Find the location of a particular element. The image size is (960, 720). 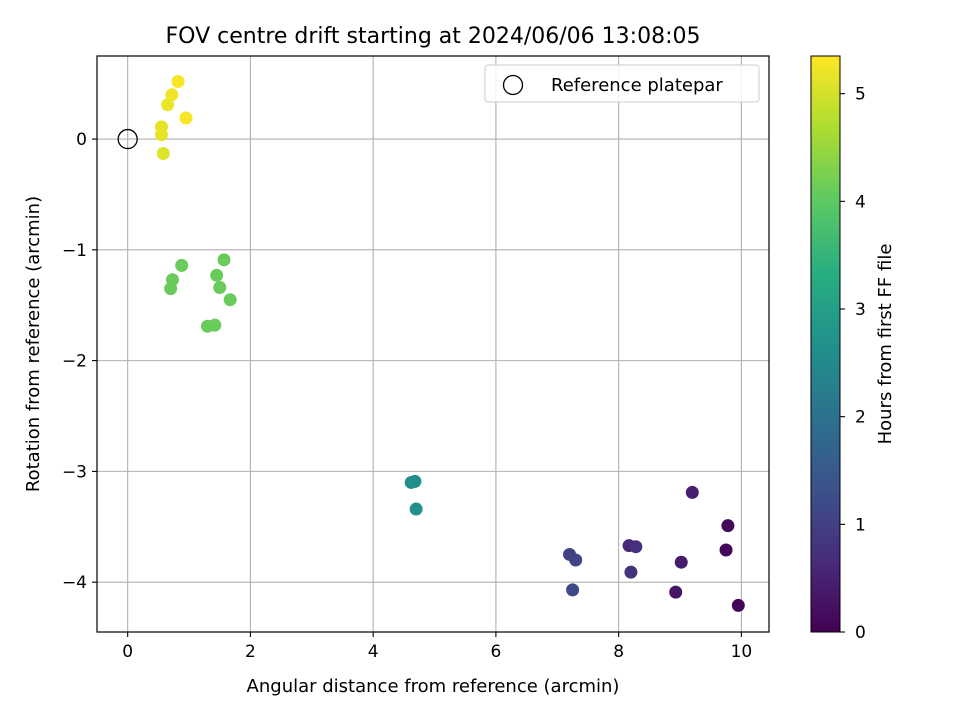

y-axis-label: Rotation from reference (arcmin) is located at coordinates (33, 344).